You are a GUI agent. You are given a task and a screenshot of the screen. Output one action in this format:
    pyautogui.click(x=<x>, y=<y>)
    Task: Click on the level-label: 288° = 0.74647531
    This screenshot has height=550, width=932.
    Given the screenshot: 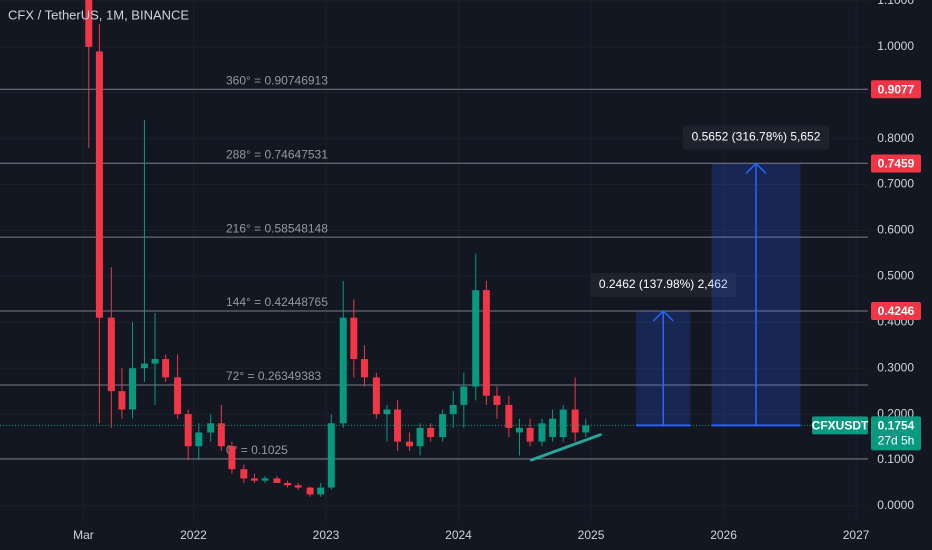 What is the action you would take?
    pyautogui.click(x=277, y=154)
    